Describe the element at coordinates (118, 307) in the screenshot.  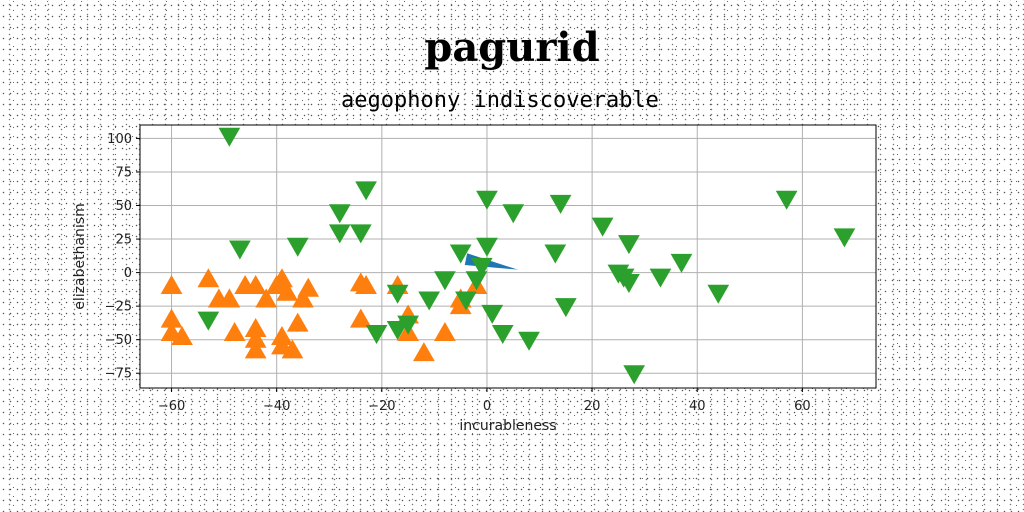
I see `y-tick-label: −25` at that location.